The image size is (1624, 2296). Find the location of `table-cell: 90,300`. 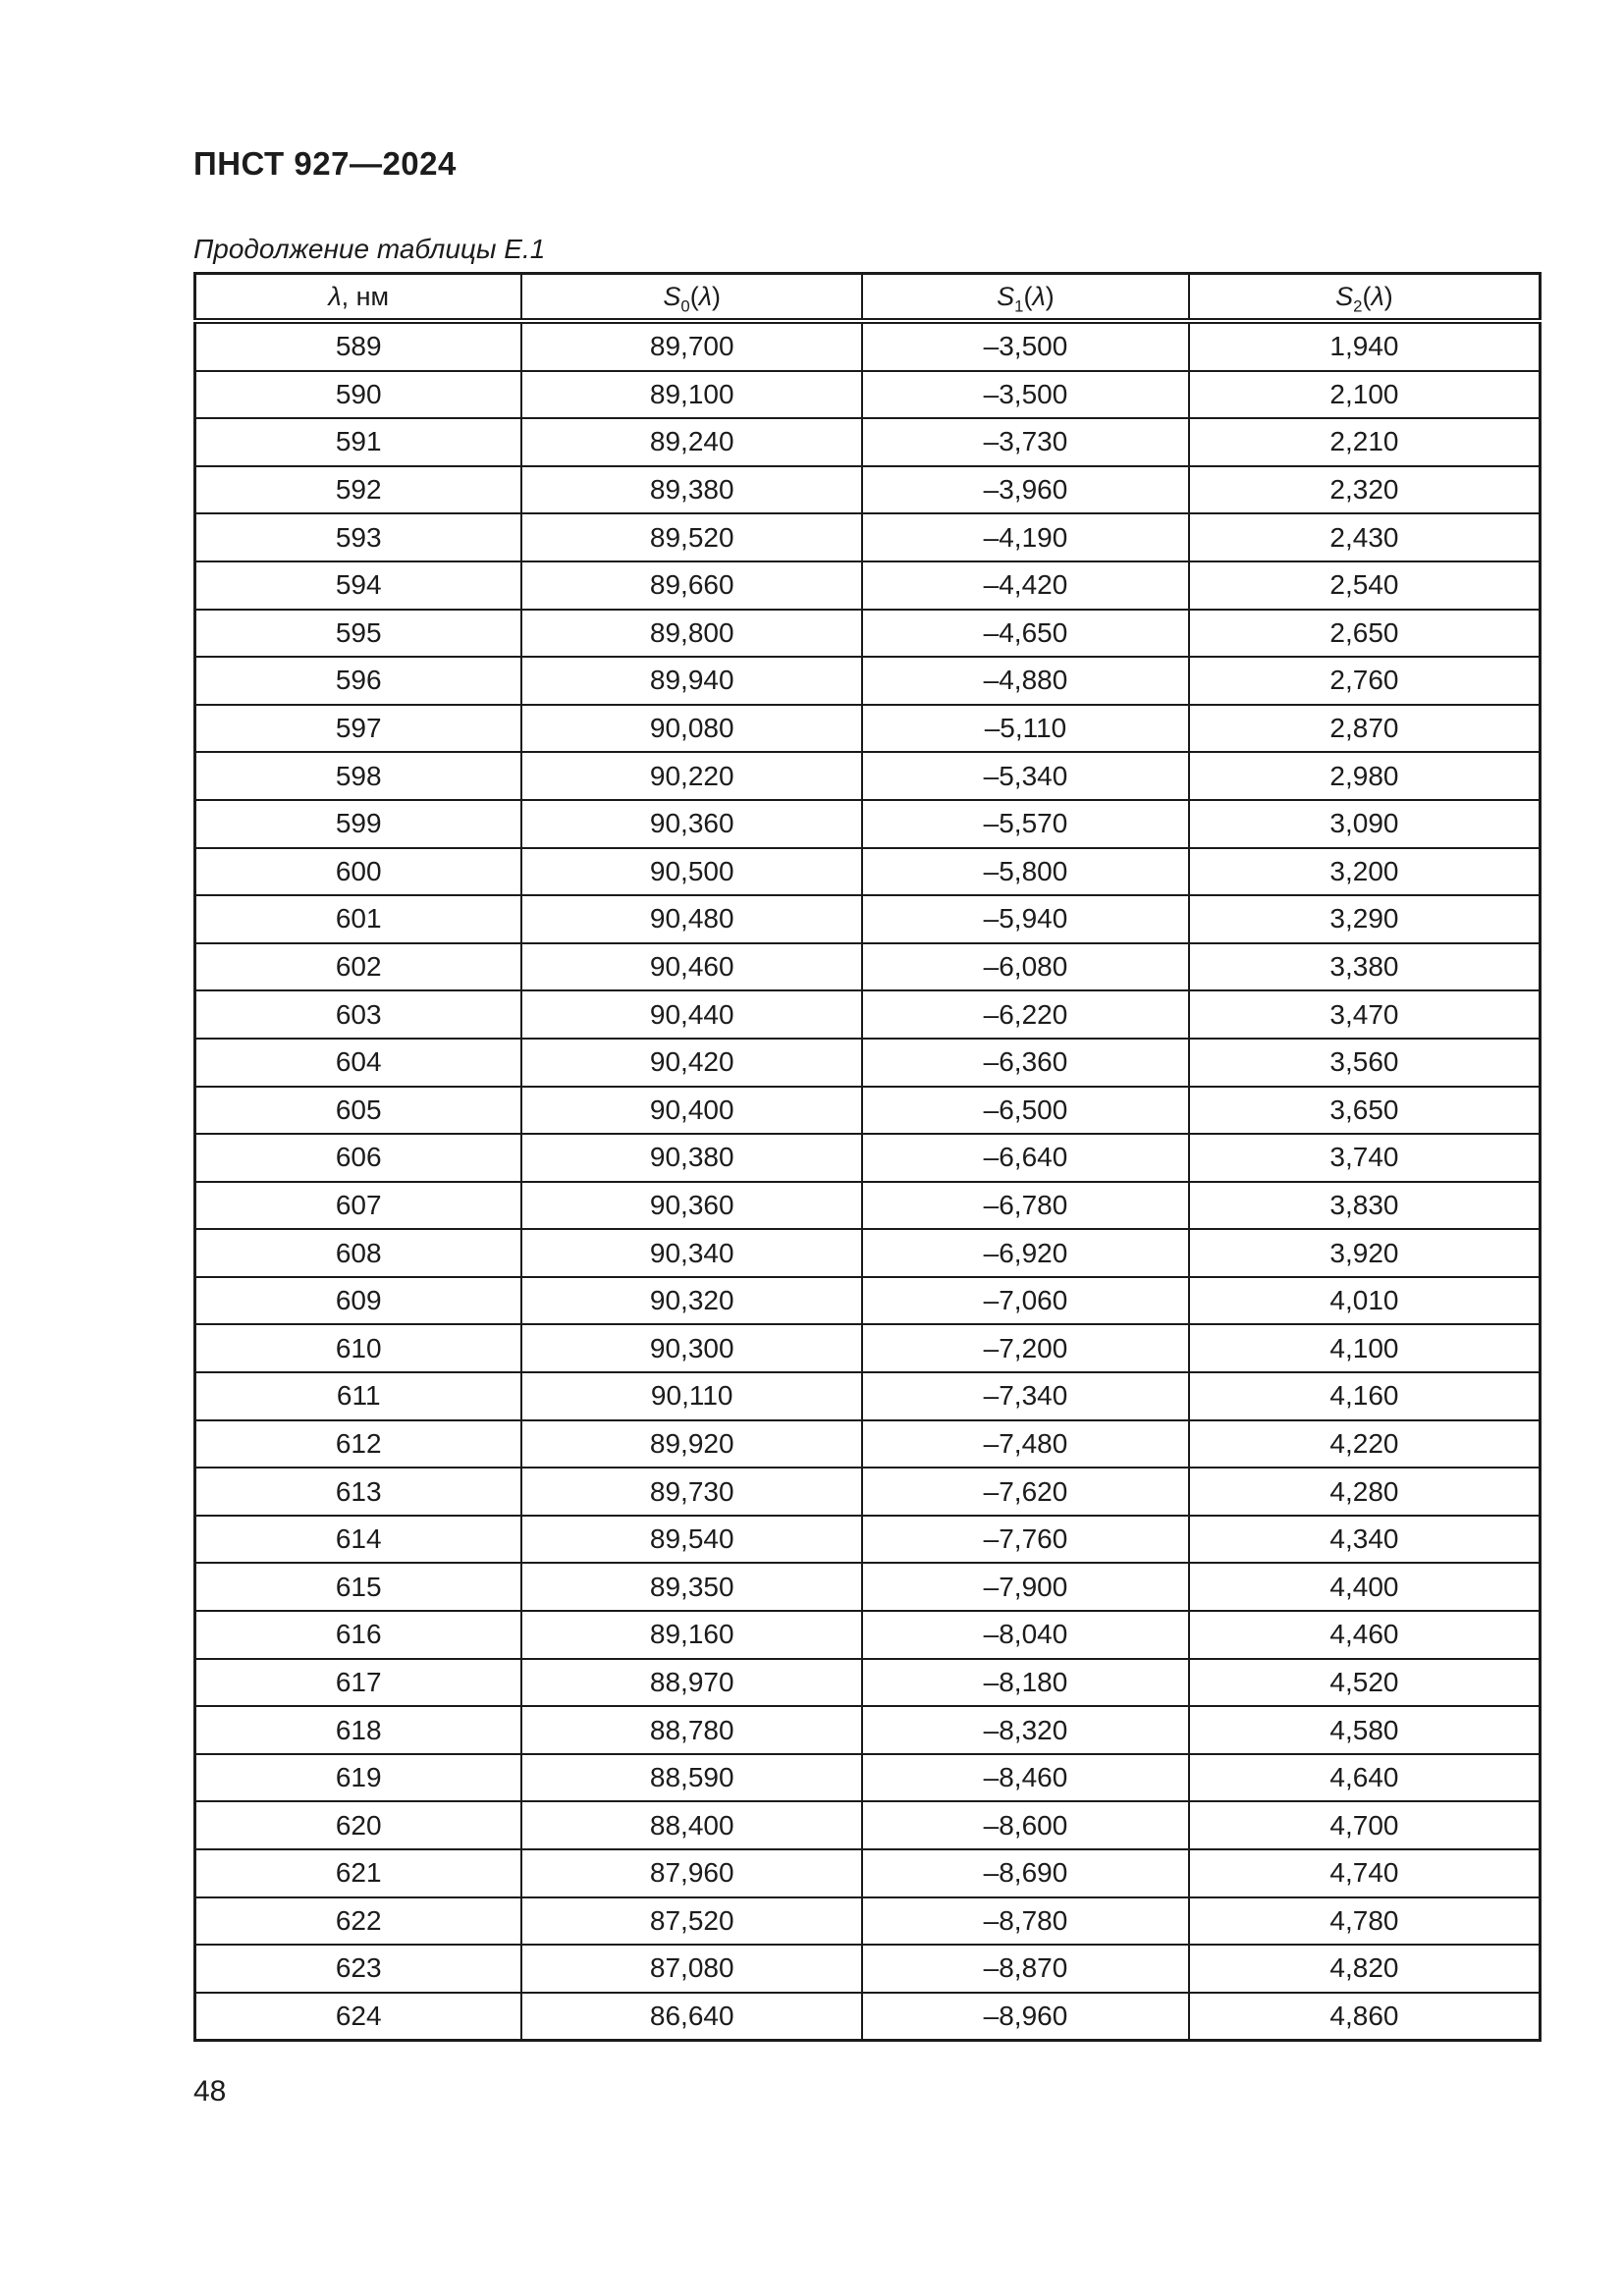

table-cell: 90,300 is located at coordinates (692, 1348).